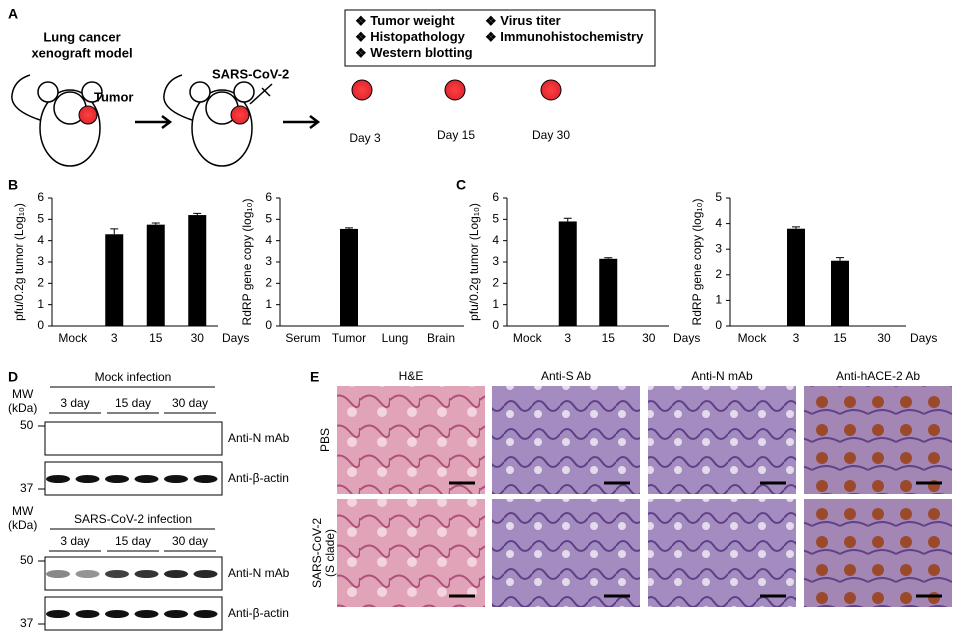 The width and height of the screenshot is (955, 642). I want to click on column-label: Anti-N mAb, so click(722, 376).